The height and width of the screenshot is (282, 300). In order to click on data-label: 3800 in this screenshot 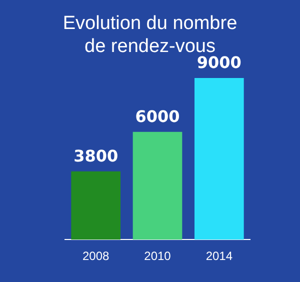, I will do `click(96, 156)`.